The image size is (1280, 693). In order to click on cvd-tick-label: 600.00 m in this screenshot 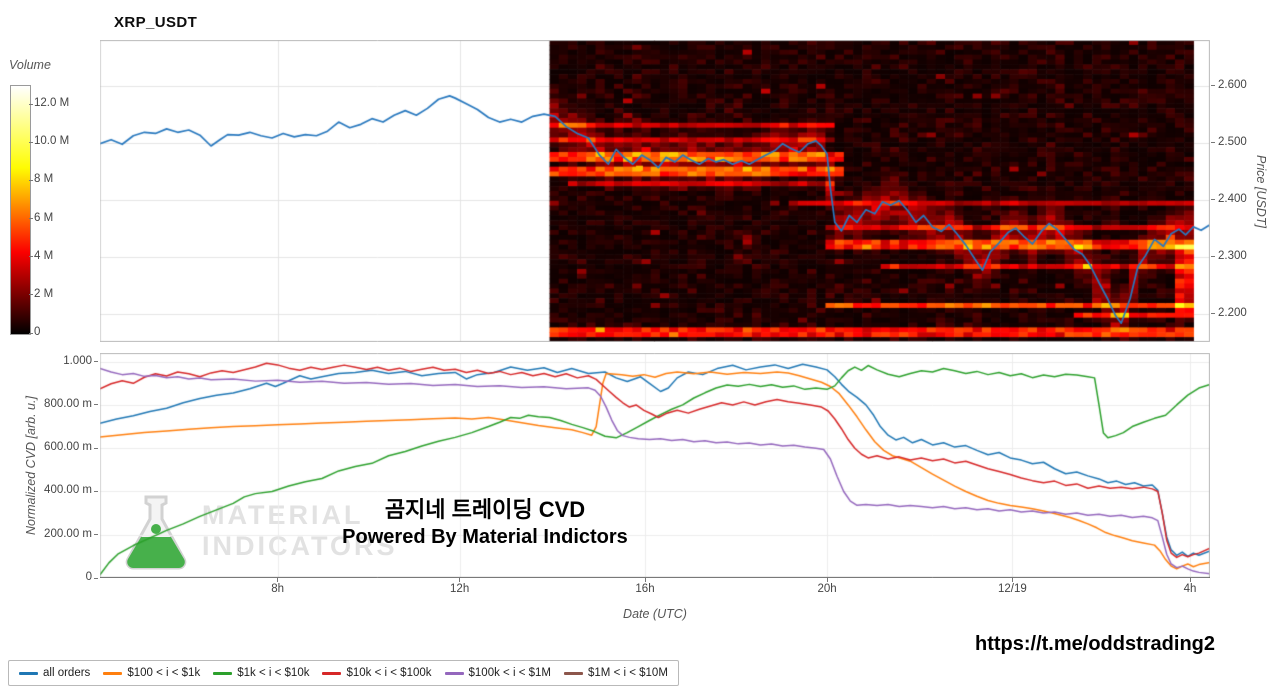, I will do `click(68, 447)`.